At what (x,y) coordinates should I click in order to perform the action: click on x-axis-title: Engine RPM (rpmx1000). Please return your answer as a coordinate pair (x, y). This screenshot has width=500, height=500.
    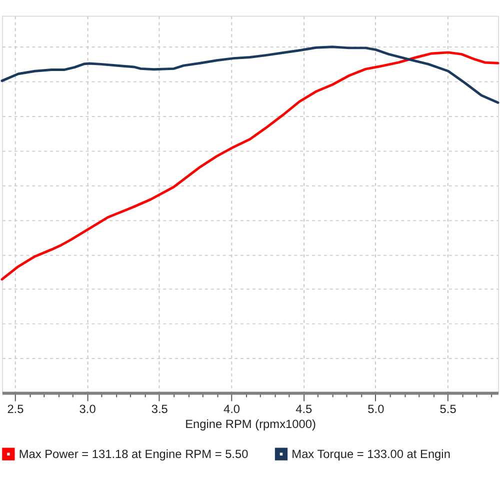
    Looking at the image, I should click on (250, 423).